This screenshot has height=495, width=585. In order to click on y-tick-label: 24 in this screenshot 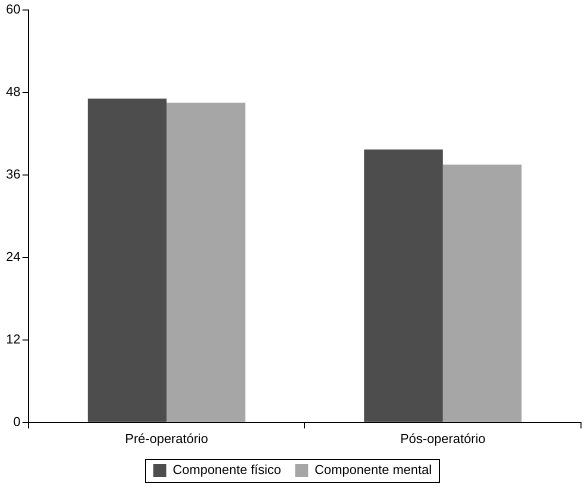, I will do `click(13, 256)`.